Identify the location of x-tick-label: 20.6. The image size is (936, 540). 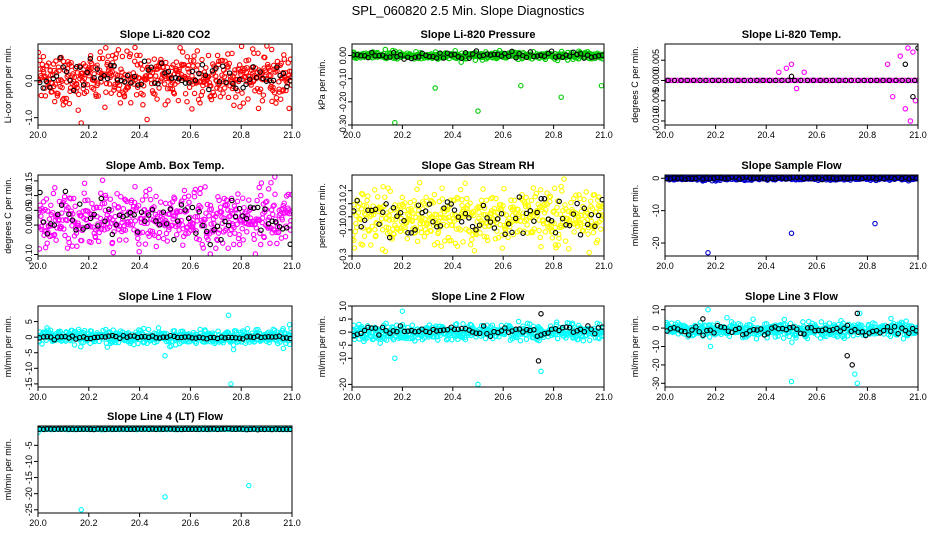
(503, 397).